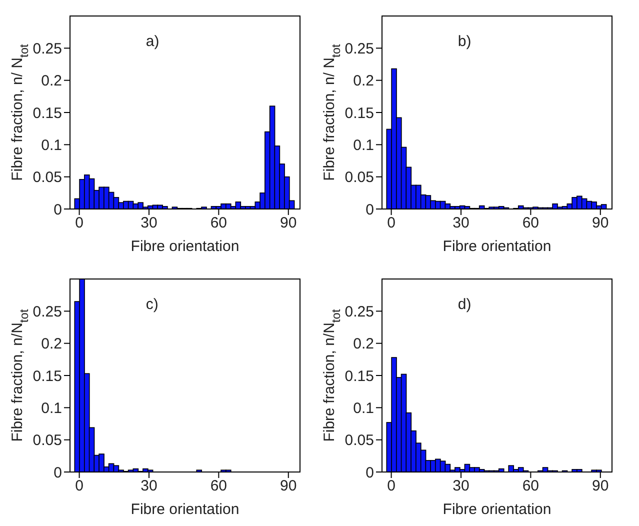 Image resolution: width=639 pixels, height=526 pixels. I want to click on annotation: b), so click(465, 41).